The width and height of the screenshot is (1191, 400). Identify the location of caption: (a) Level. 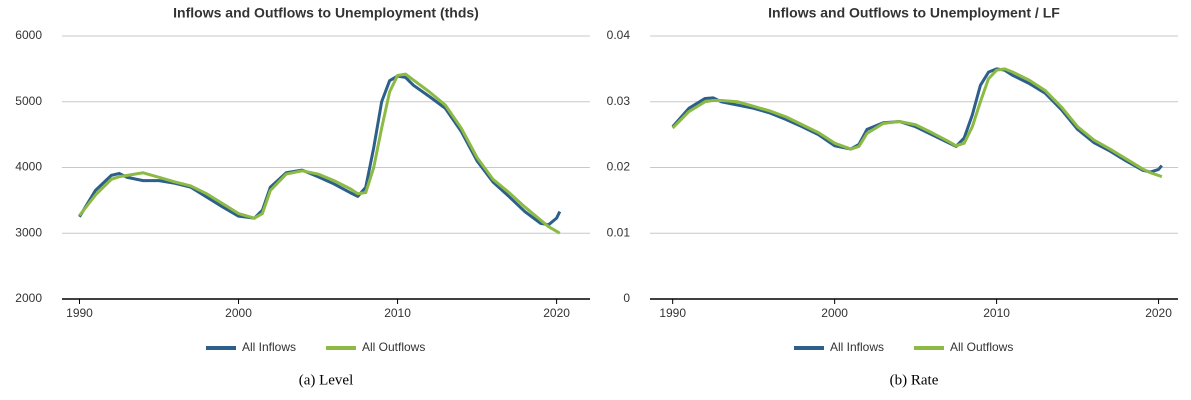
(326, 380).